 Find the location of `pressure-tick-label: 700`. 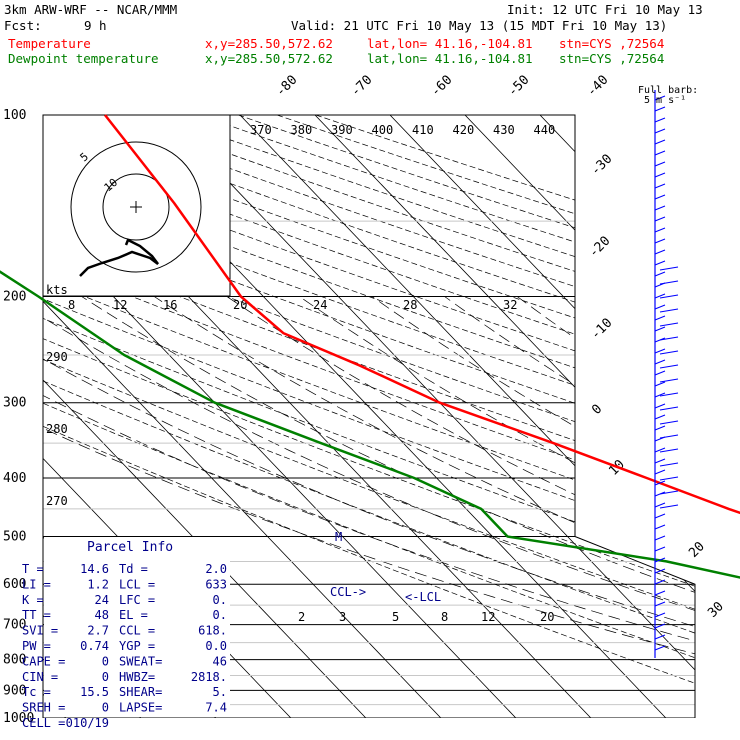

pressure-tick-label: 700 is located at coordinates (14, 625).